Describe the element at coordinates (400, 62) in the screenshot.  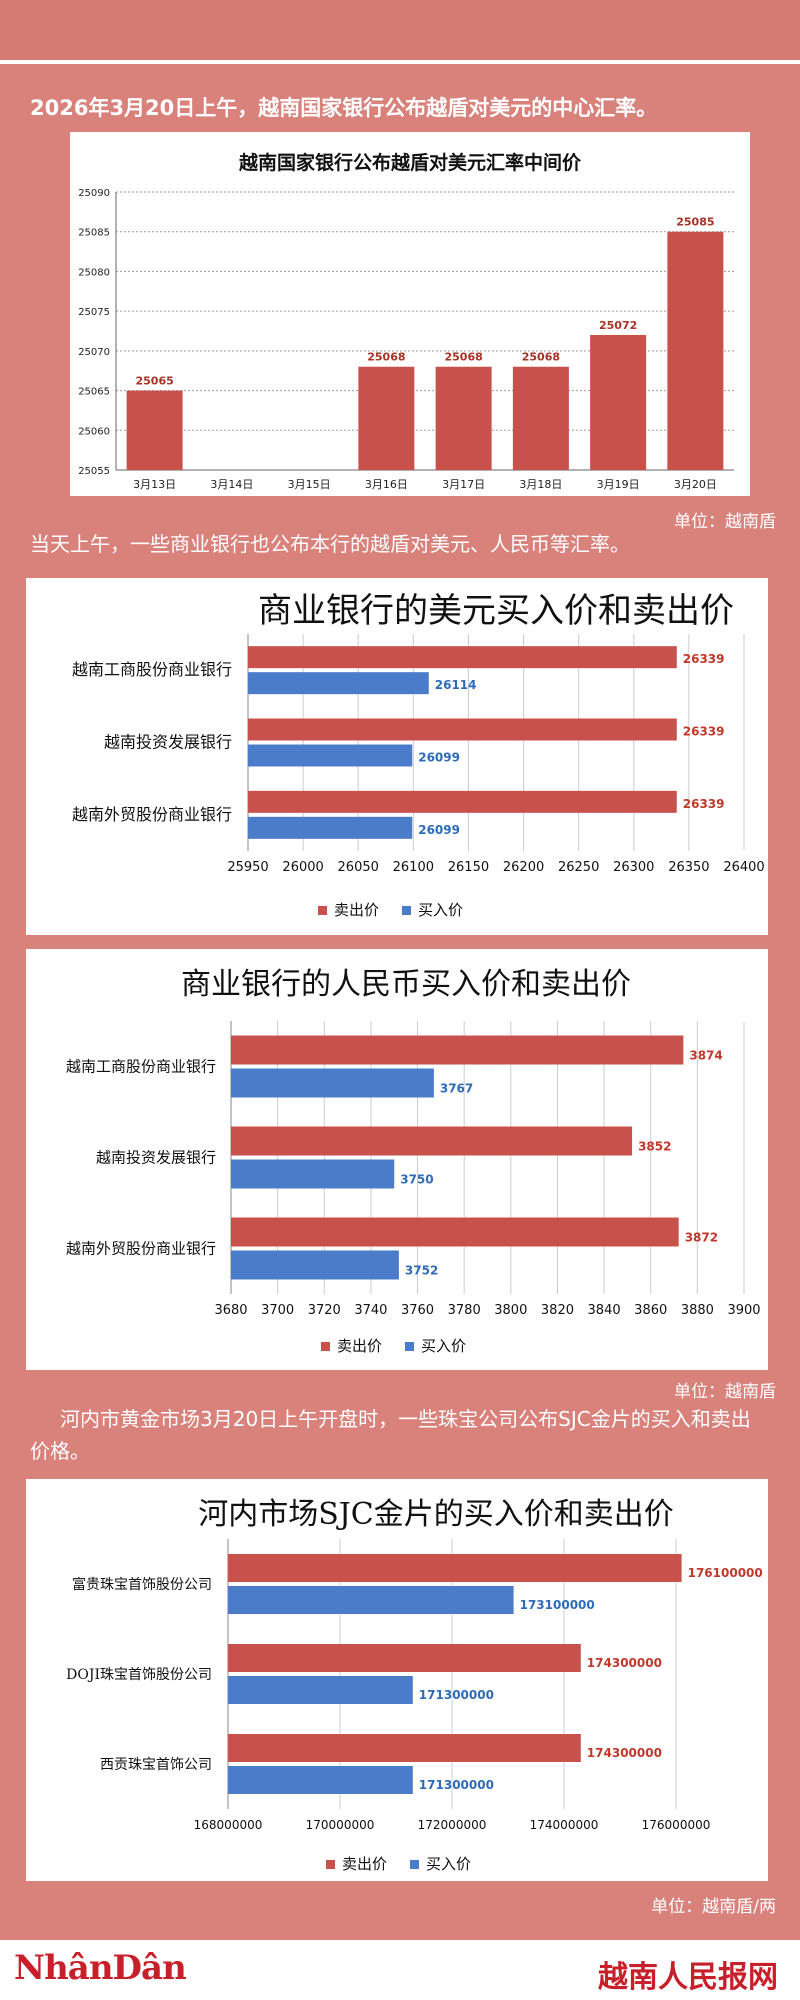
I see `top-divider` at that location.